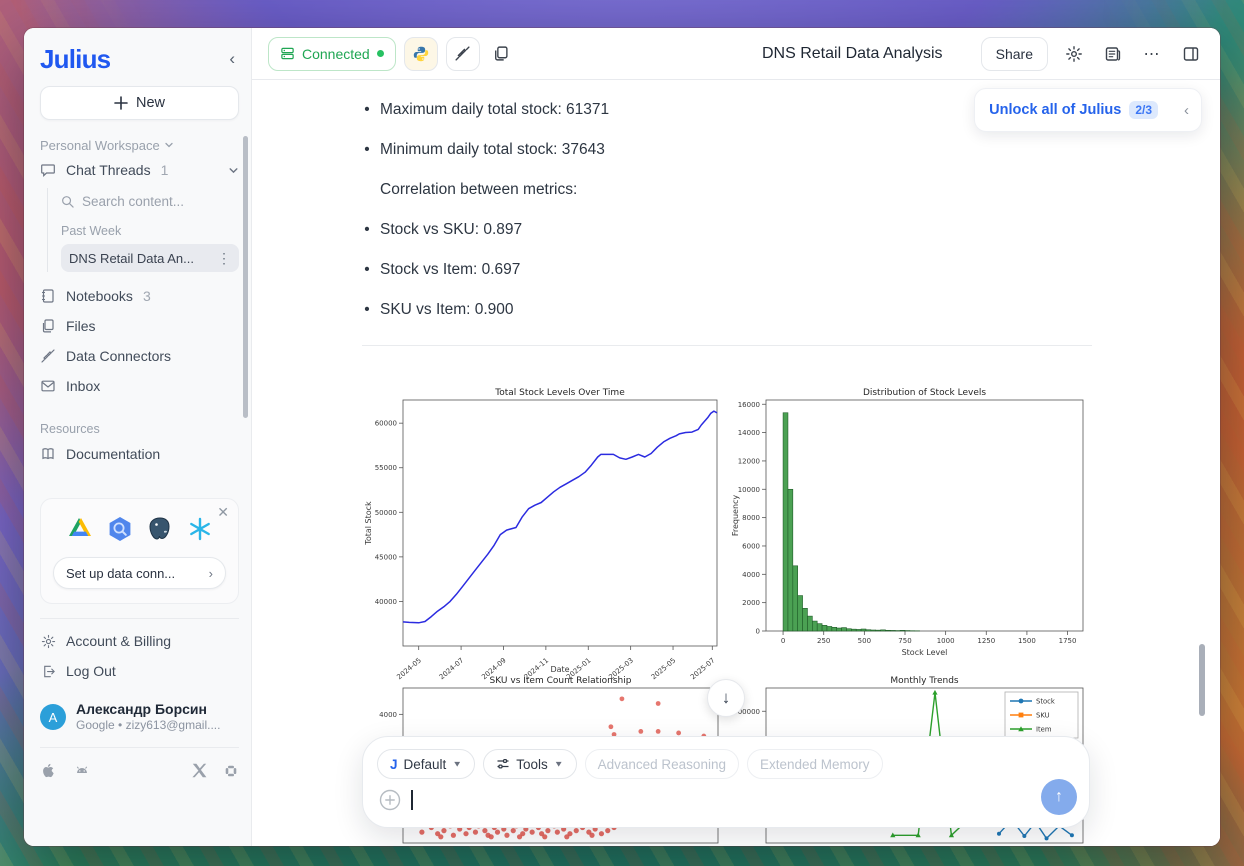 This screenshot has width=1244, height=866. I want to click on copy-icon, so click(501, 53).